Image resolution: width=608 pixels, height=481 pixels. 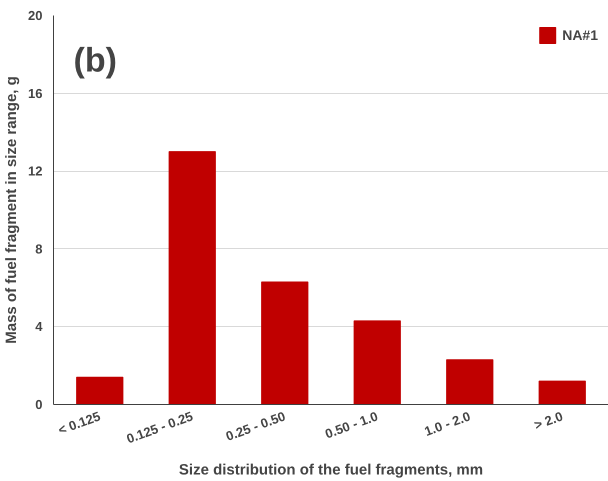 What do you see at coordinates (39, 326) in the screenshot?
I see `y-tick-label: 4` at bounding box center [39, 326].